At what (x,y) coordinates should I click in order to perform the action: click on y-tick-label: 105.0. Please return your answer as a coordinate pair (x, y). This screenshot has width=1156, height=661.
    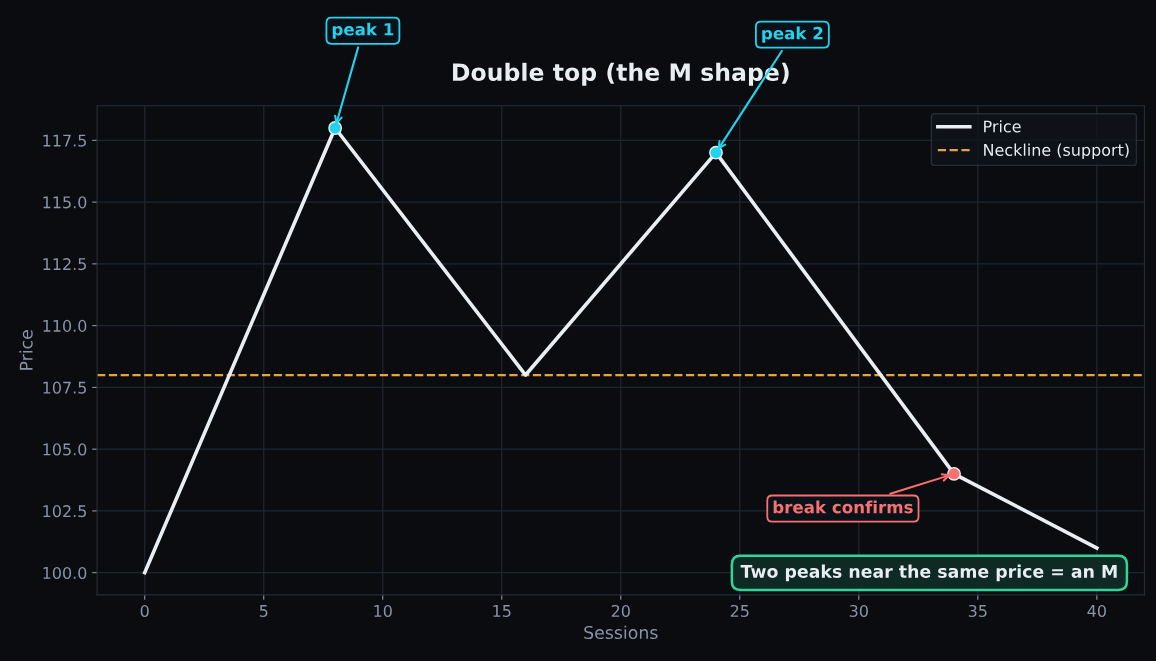
    Looking at the image, I should click on (65, 449).